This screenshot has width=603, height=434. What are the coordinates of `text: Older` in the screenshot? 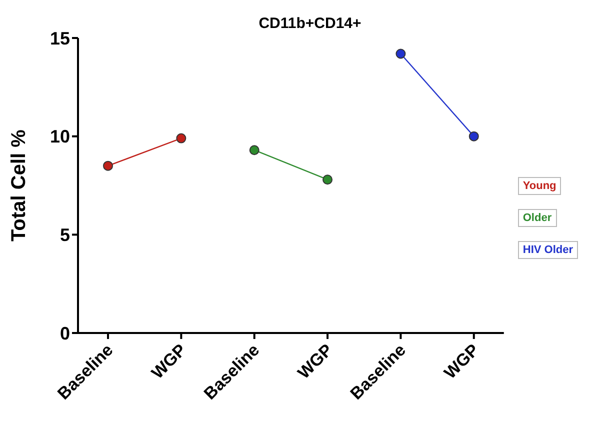 It's located at (537, 218).